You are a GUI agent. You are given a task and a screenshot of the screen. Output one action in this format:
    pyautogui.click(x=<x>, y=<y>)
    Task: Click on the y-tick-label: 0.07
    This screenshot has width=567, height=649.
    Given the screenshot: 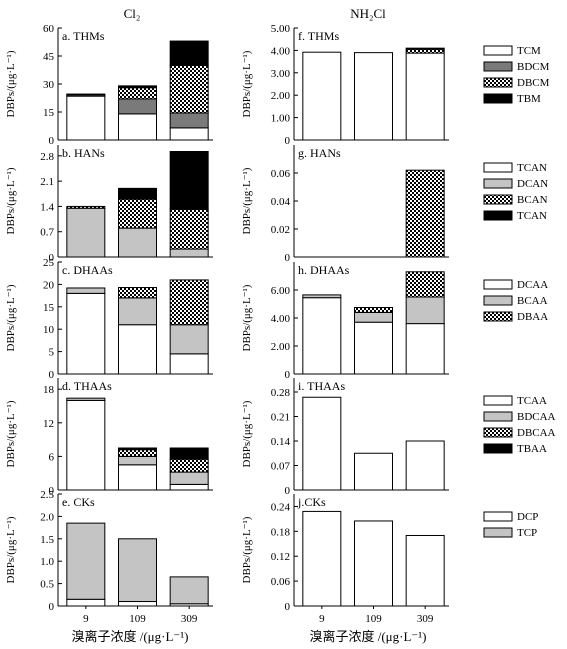 What is the action you would take?
    pyautogui.click(x=281, y=467)
    